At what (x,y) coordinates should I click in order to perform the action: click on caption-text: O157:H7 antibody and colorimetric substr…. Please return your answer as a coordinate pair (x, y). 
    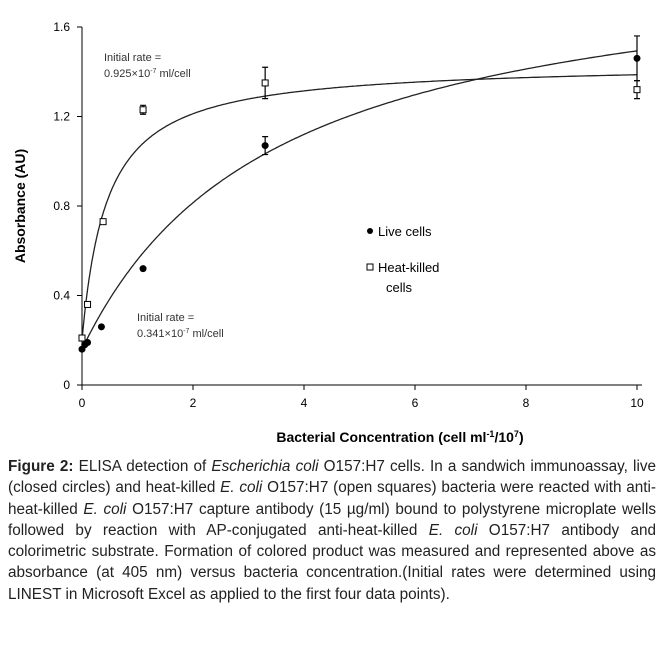
    Looking at the image, I should click on (332, 562).